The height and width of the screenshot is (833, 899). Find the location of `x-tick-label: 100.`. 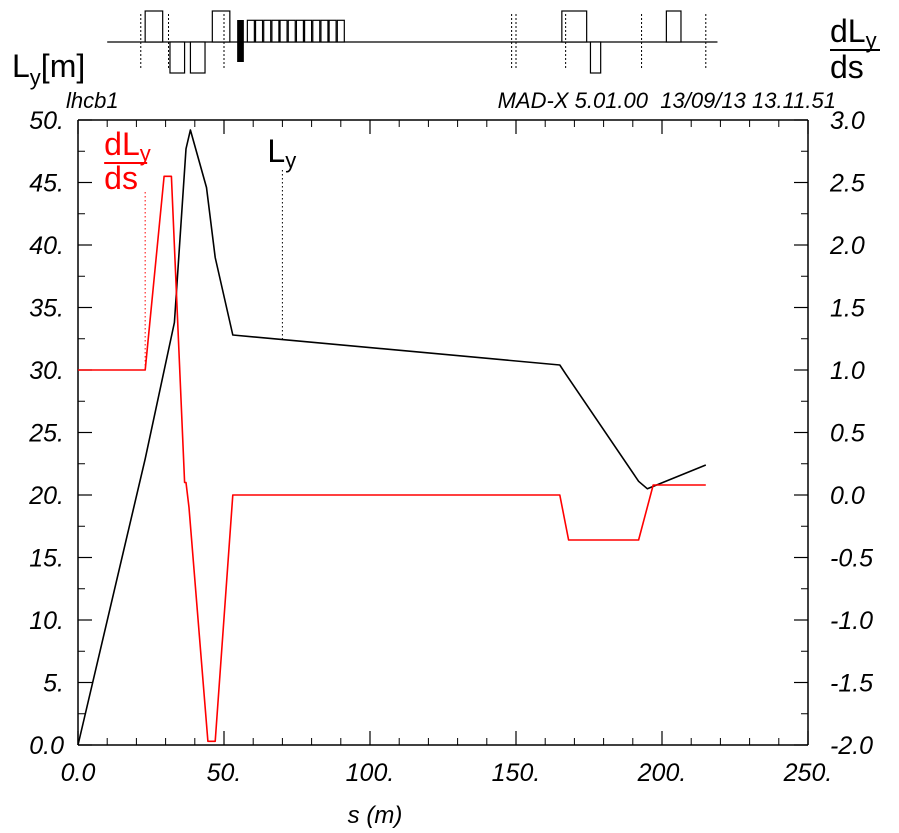

x-tick-label: 100. is located at coordinates (370, 773).